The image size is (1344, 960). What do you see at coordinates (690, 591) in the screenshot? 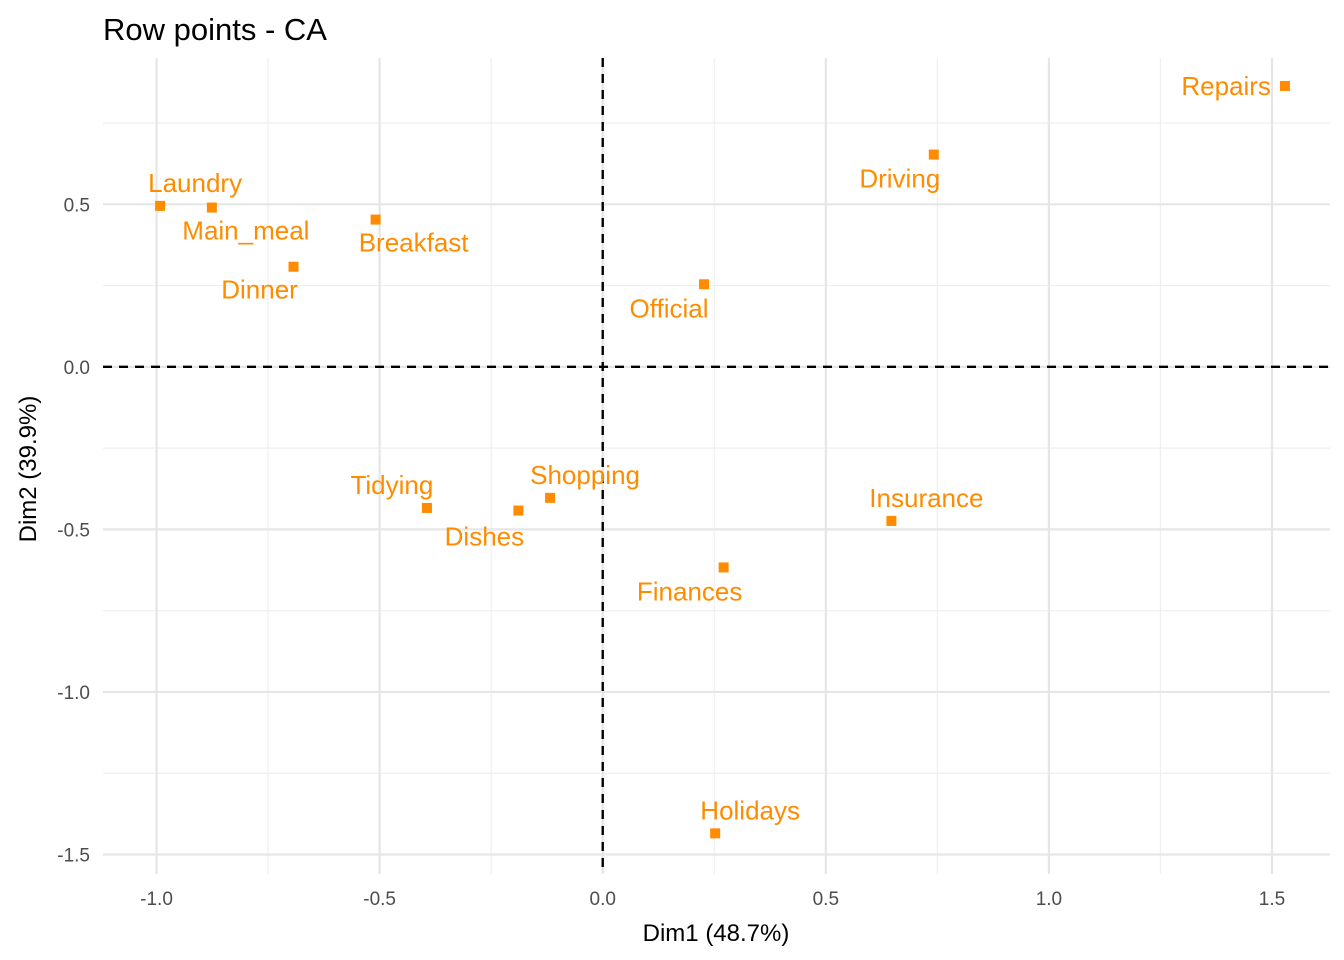
I see `point-label: Finances` at bounding box center [690, 591].